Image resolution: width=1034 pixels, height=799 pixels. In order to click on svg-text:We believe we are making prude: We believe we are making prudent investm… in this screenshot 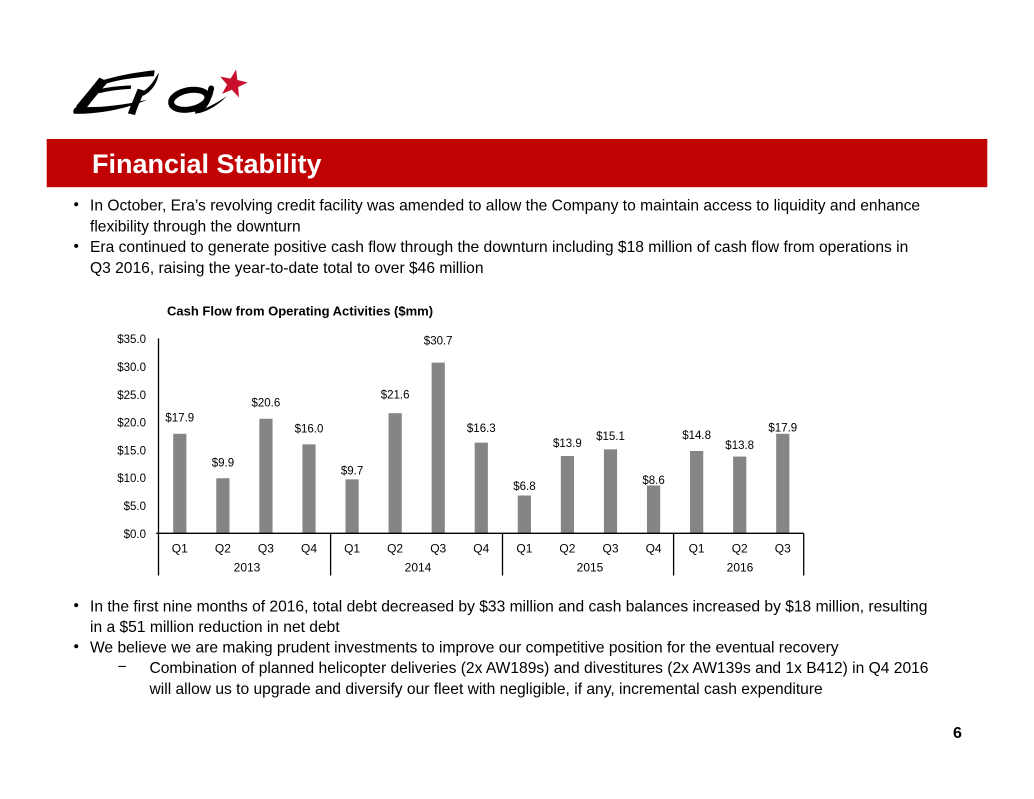, I will do `click(464, 647)`.